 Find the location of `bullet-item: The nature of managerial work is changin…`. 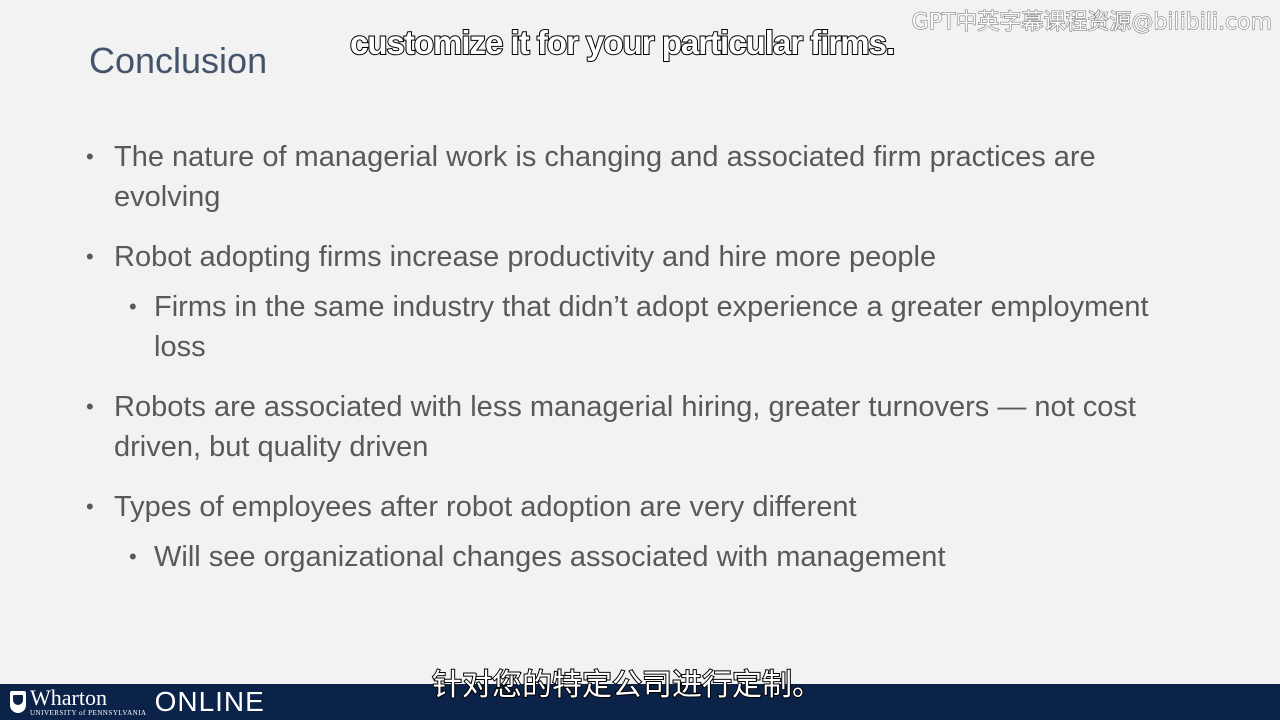

bullet-item: The nature of managerial work is changin… is located at coordinates (641, 177).